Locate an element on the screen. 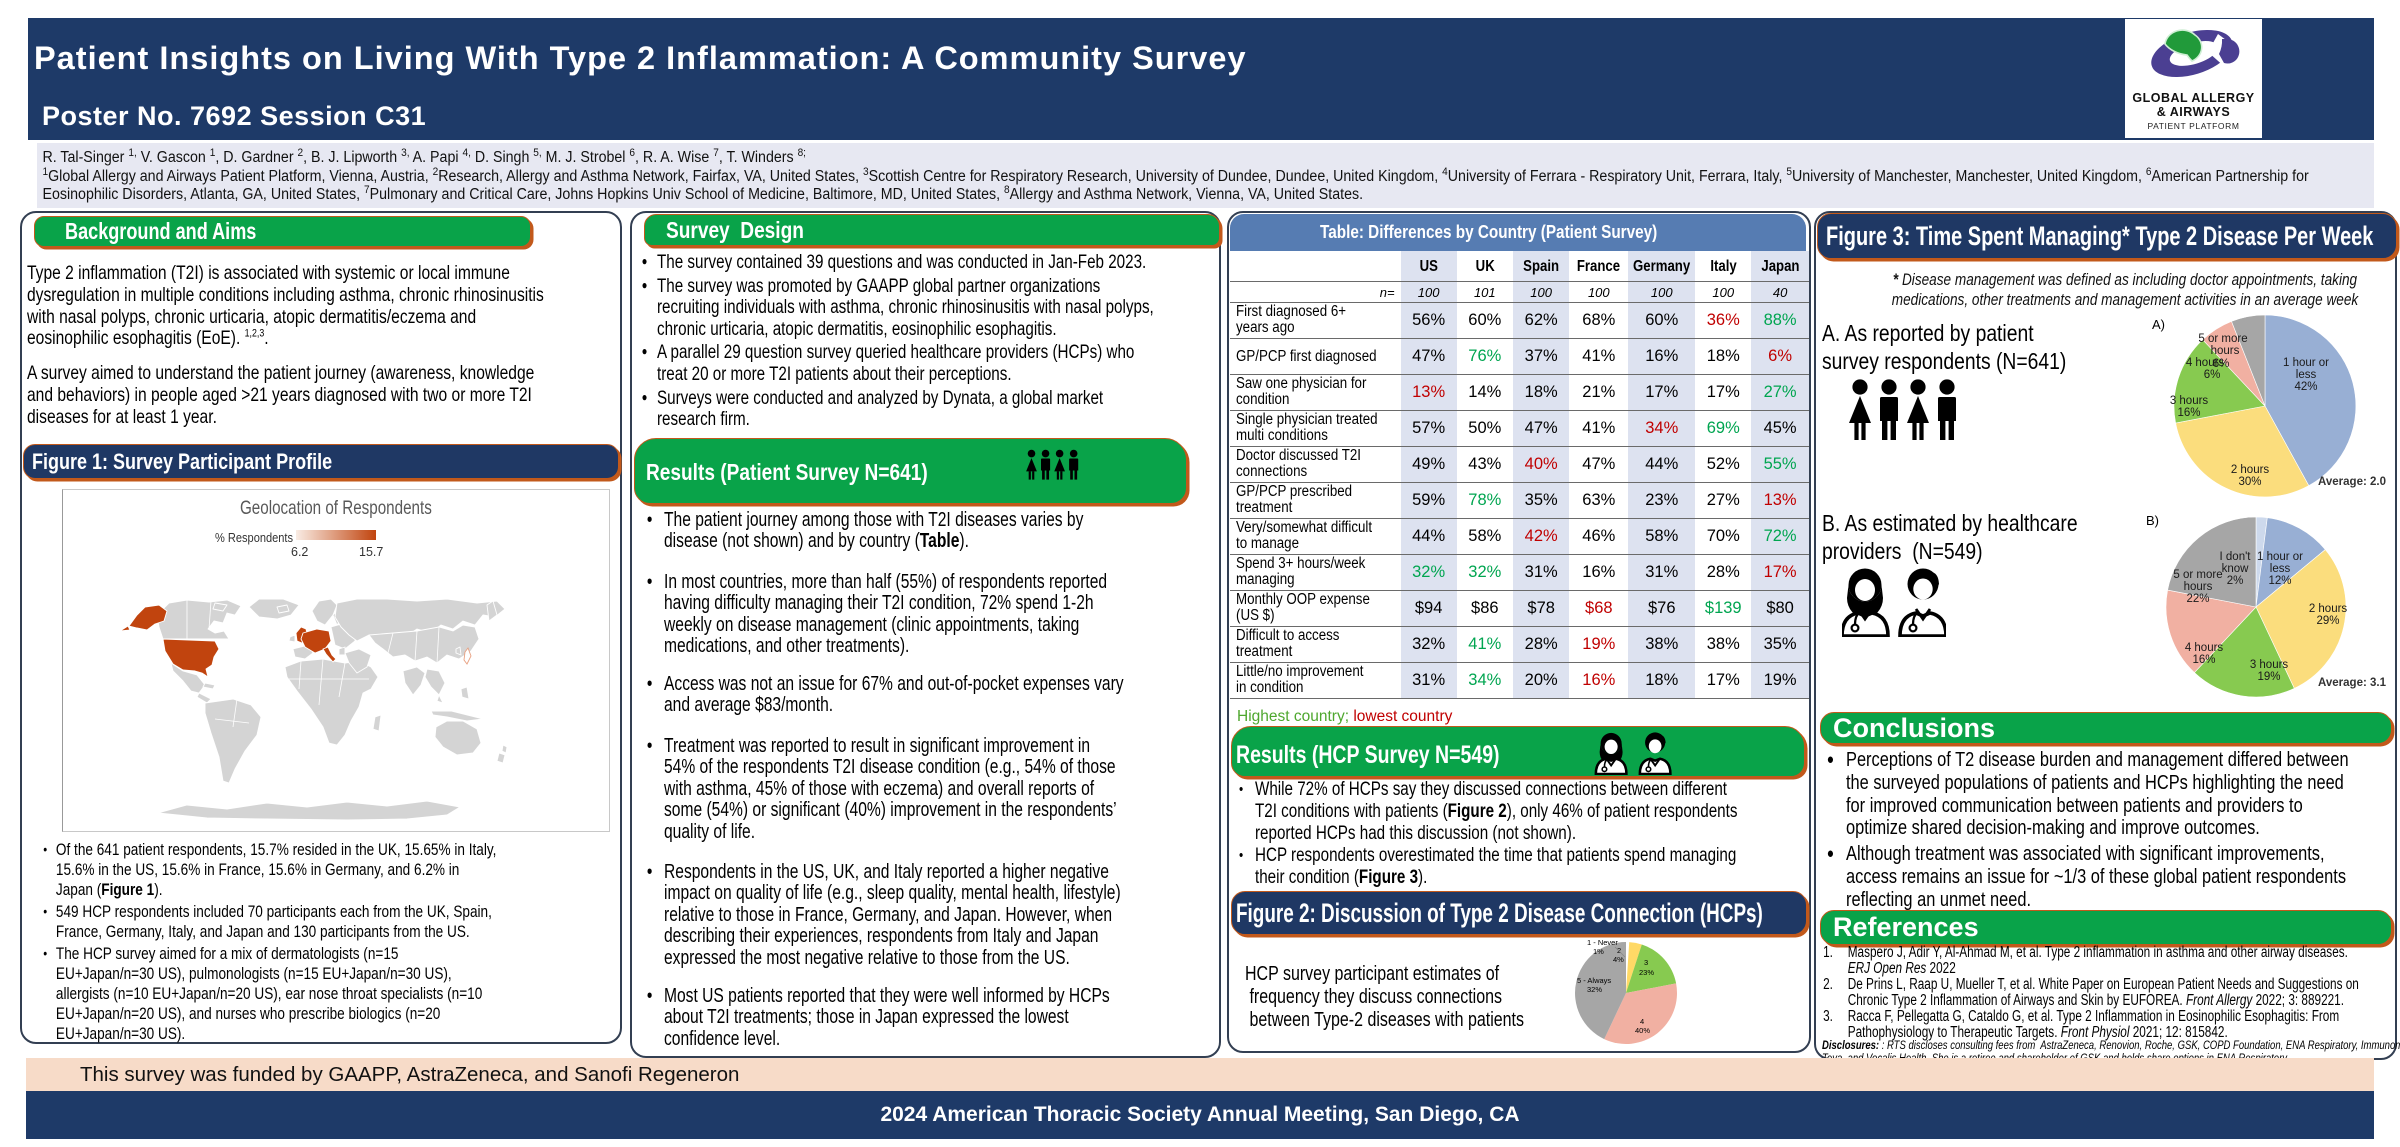 The image size is (2400, 1147). svg-text: 32% is located at coordinates (1594, 989).